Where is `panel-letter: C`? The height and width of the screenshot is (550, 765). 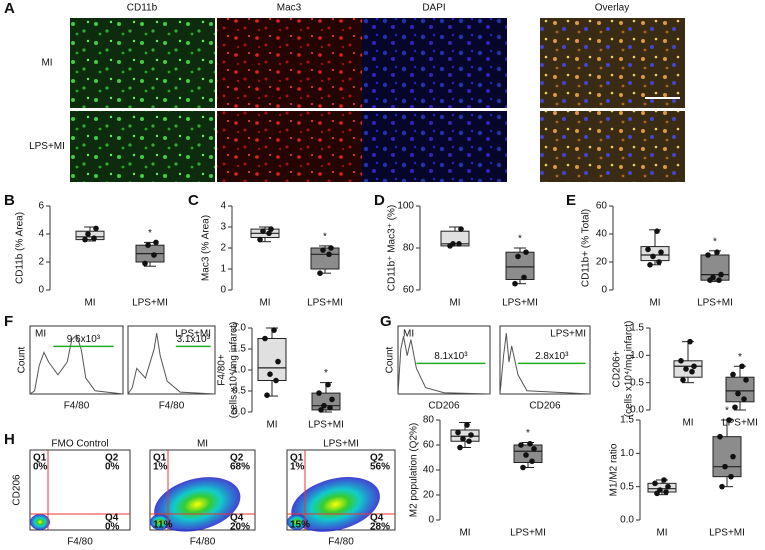 panel-letter: C is located at coordinates (193, 200).